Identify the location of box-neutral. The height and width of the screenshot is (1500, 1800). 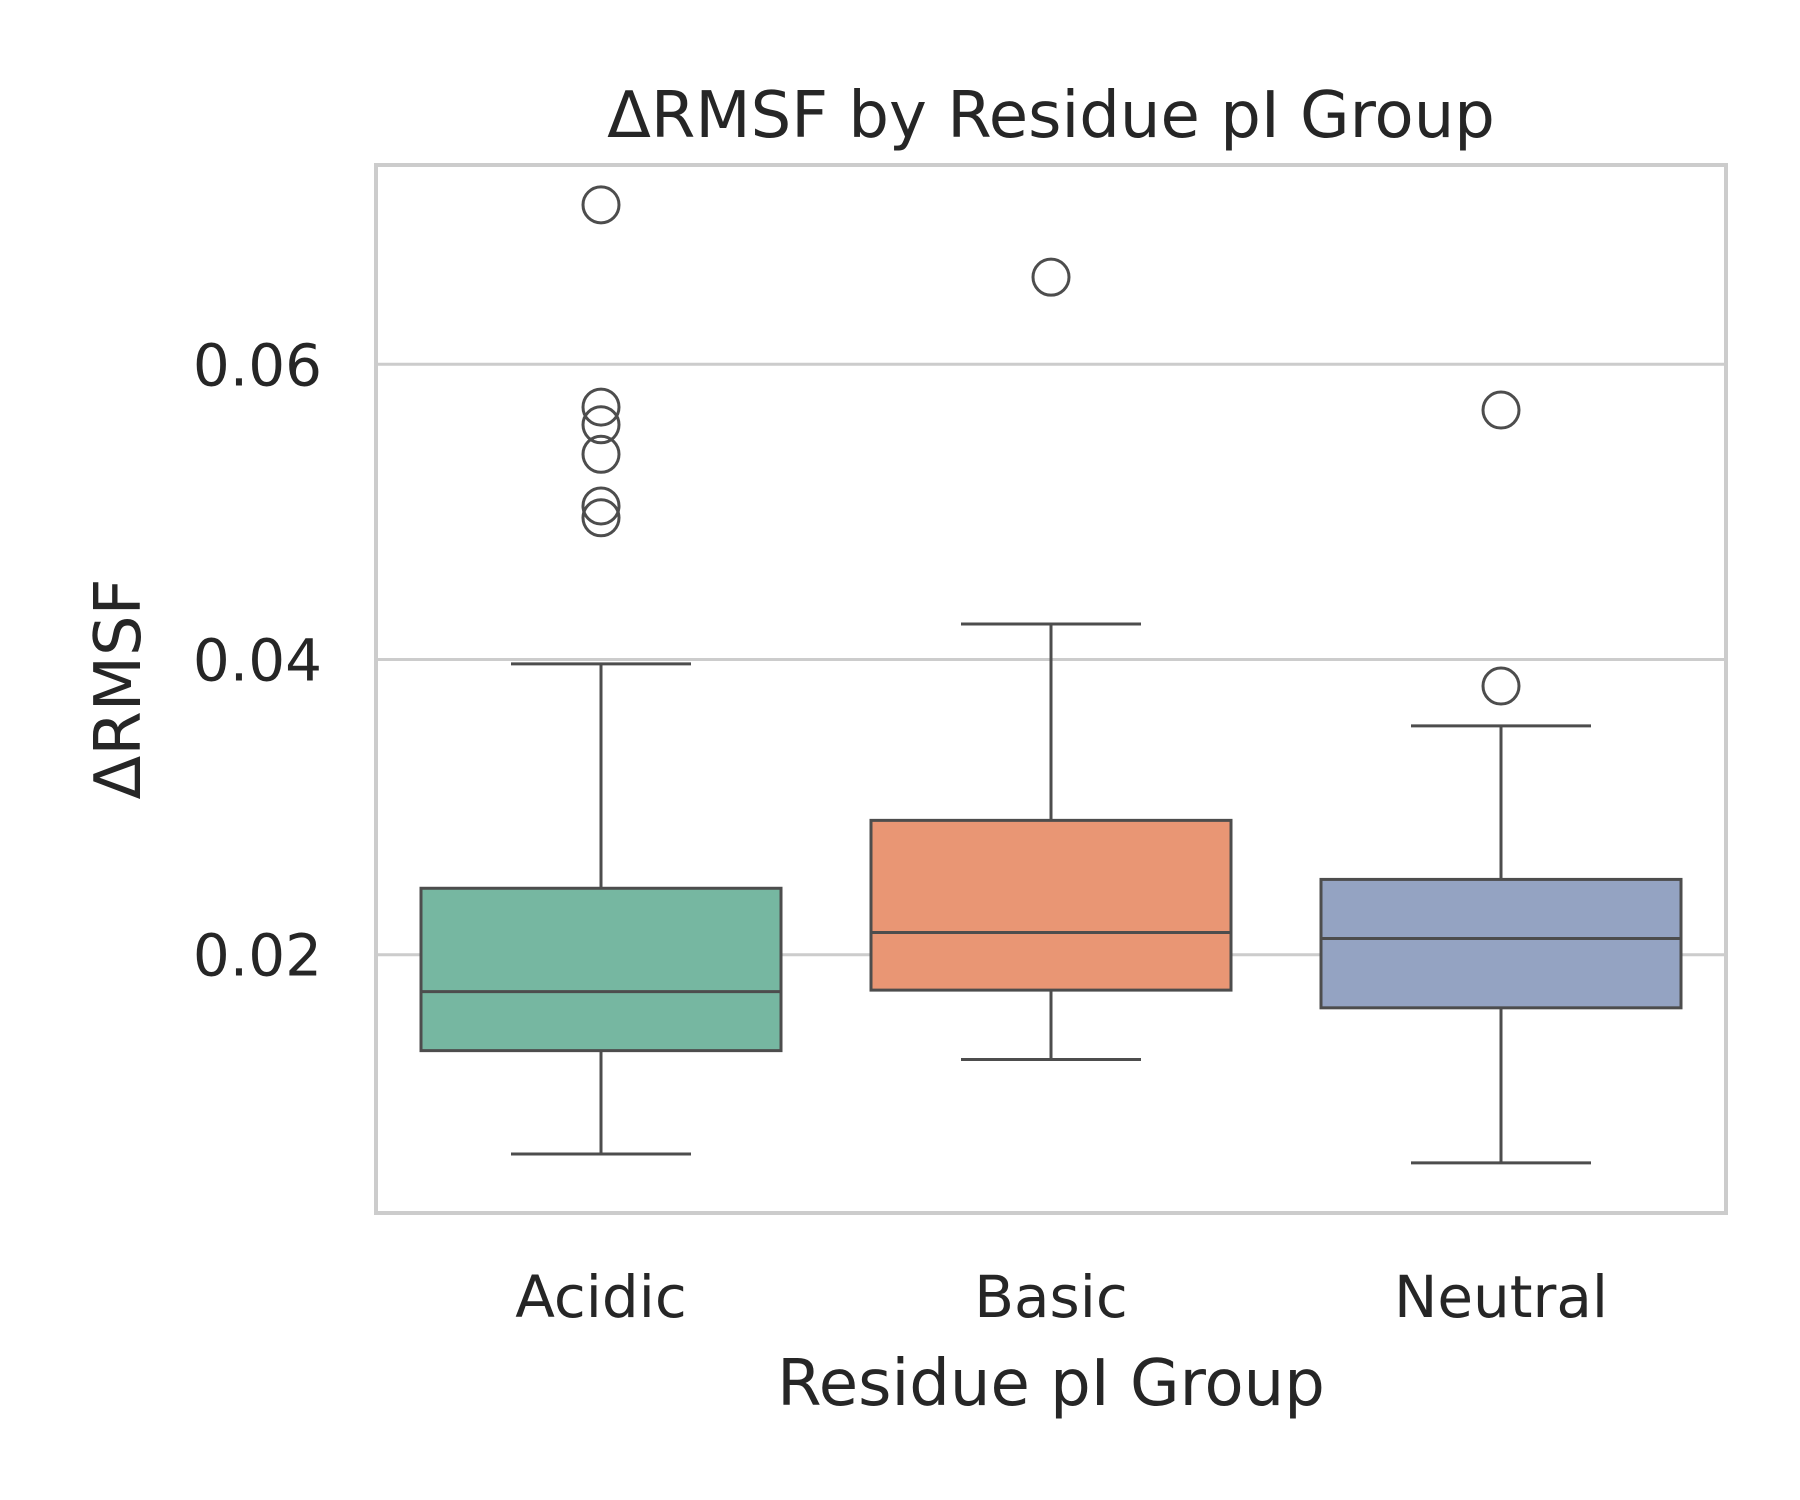
(1501, 777).